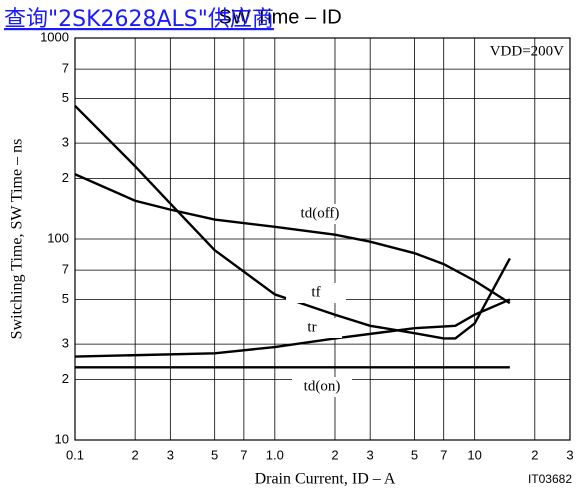  I want to click on series-line, so click(292, 328).